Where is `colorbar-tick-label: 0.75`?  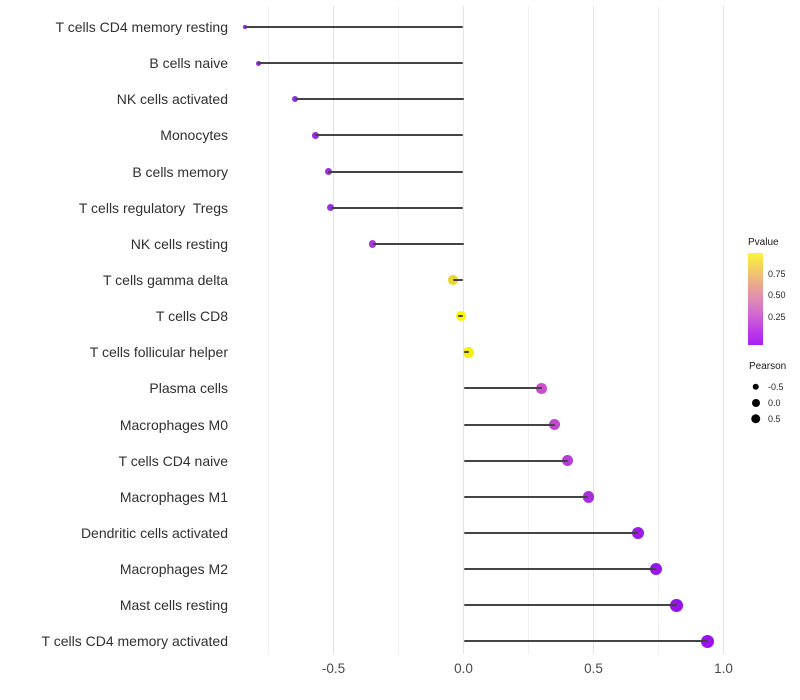 colorbar-tick-label: 0.75 is located at coordinates (777, 274).